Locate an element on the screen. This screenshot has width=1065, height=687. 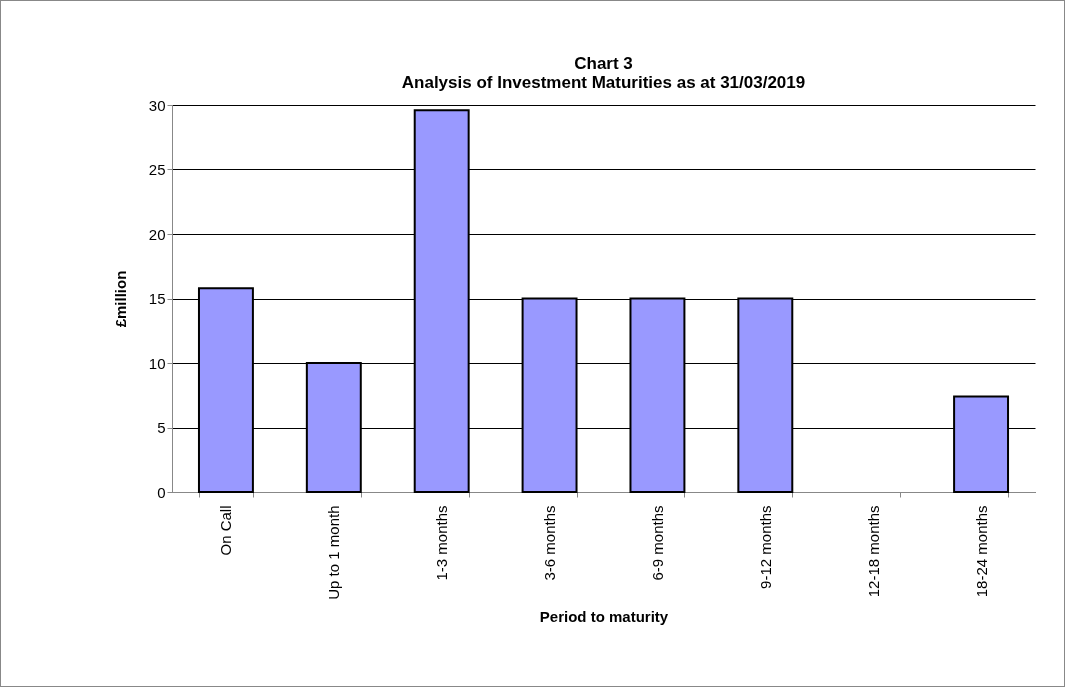
y-tick-label: 10 is located at coordinates (157, 363).